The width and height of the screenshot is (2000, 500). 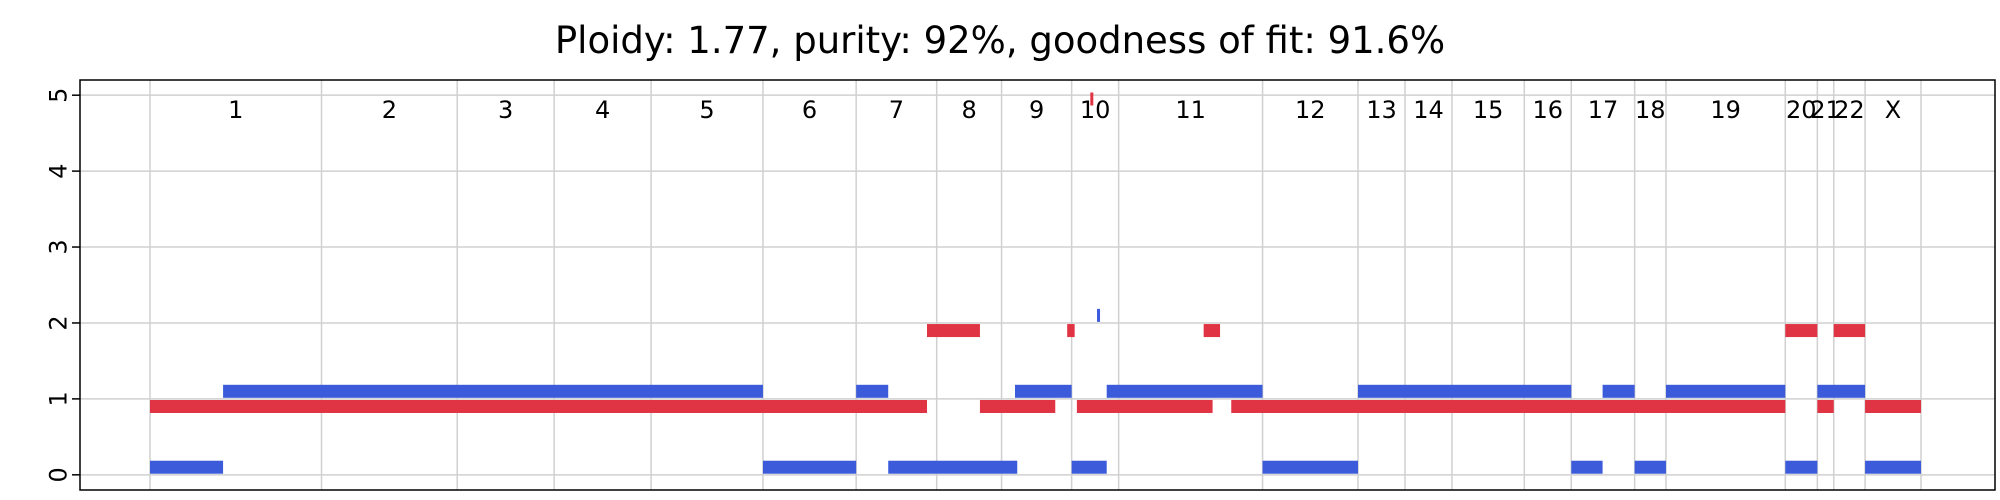 What do you see at coordinates (1488, 110) in the screenshot?
I see `chromosome-label: 15` at bounding box center [1488, 110].